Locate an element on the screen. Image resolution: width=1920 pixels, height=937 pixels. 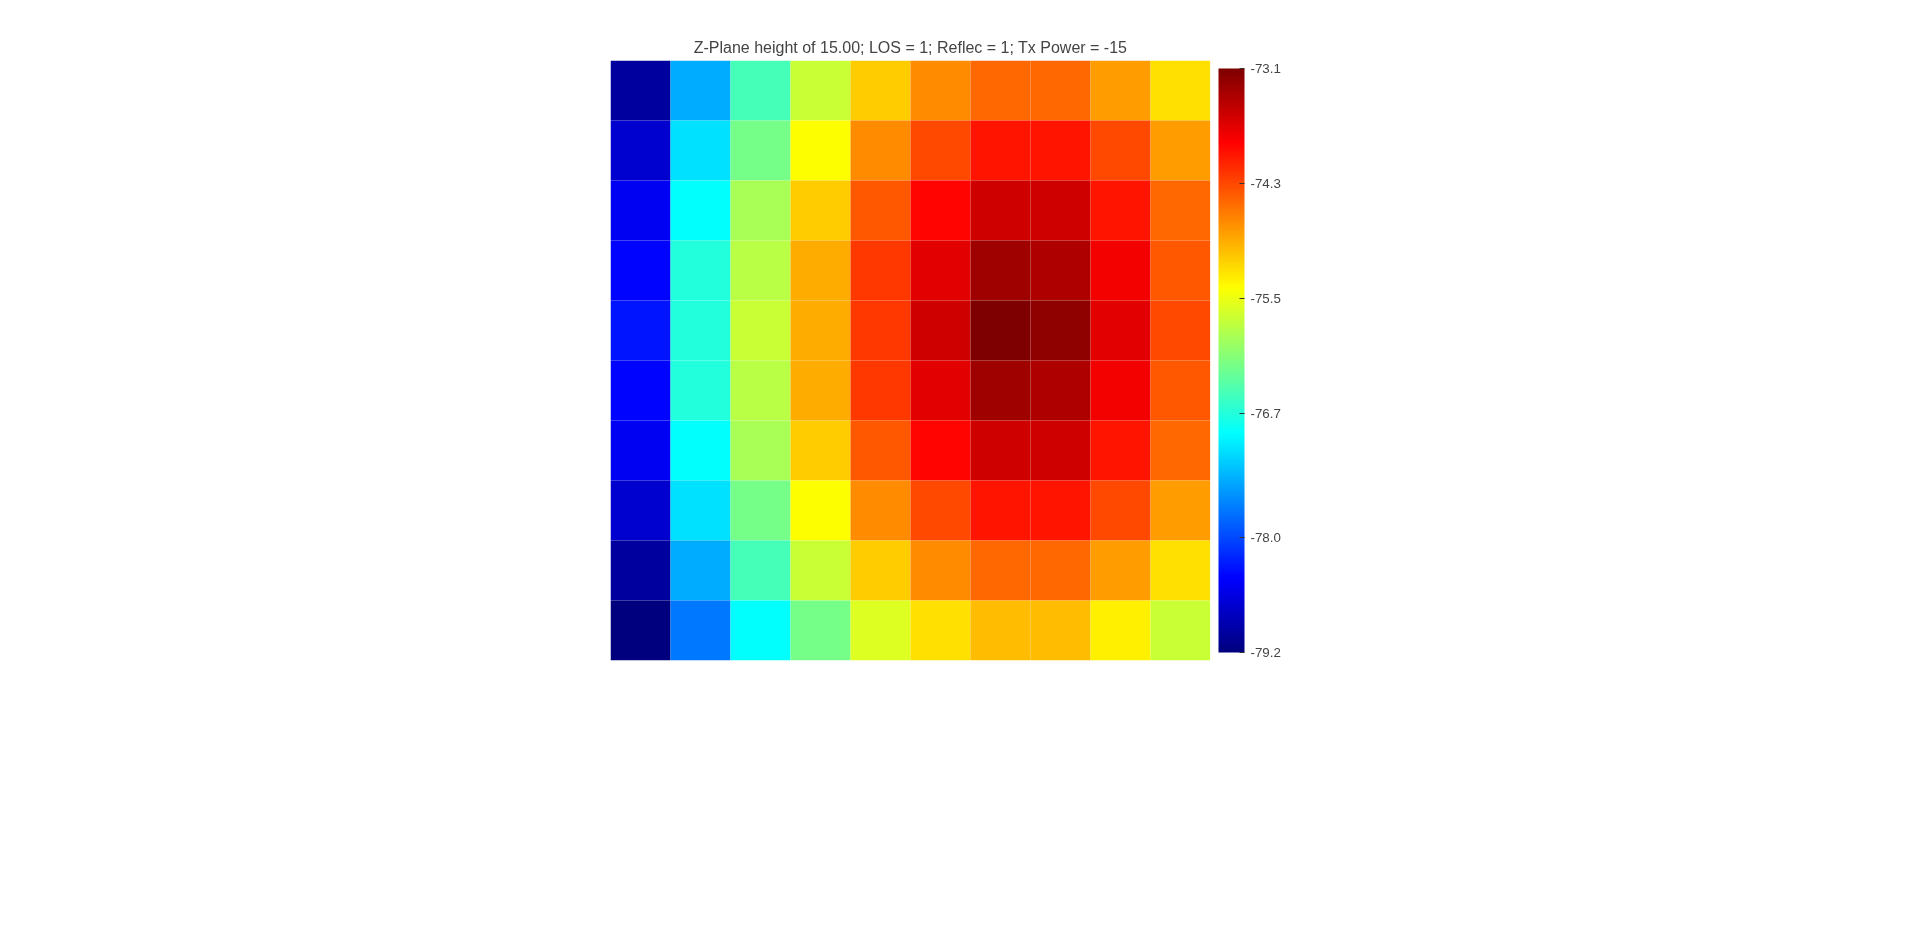
color-bar-label: -75.5 is located at coordinates (1265, 298).